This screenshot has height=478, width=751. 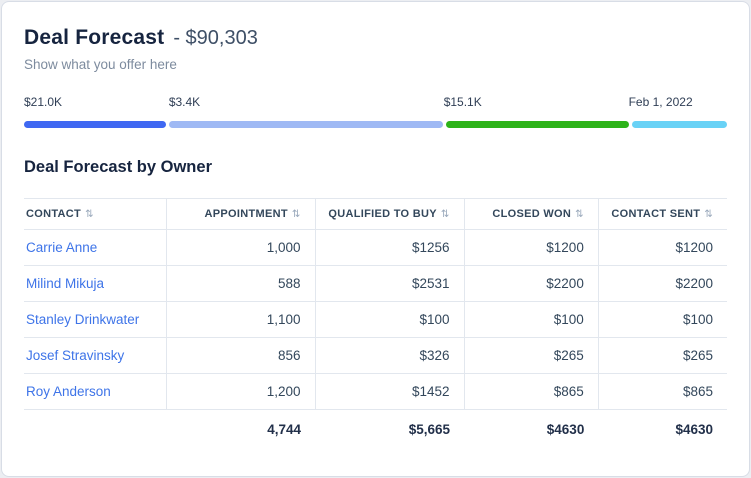 I want to click on column-header-label: Contact Sent, so click(x=656, y=214).